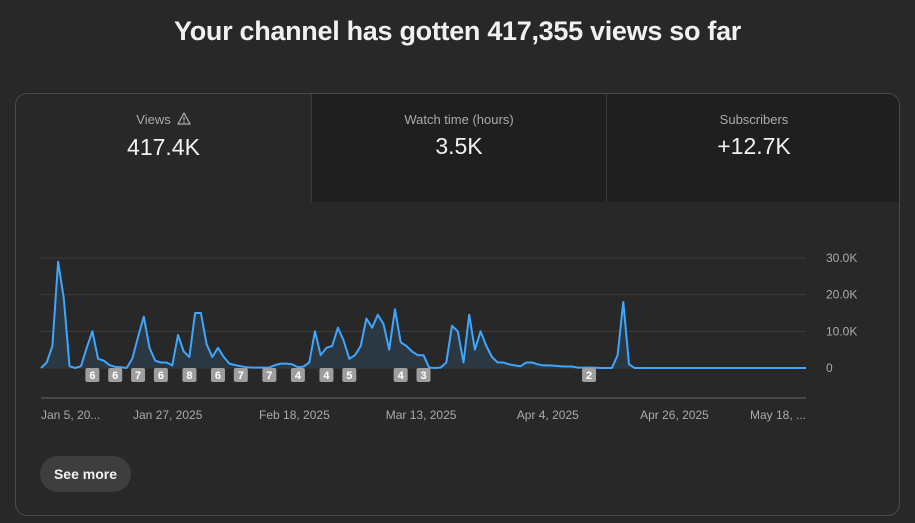 This screenshot has width=915, height=523. Describe the element at coordinates (85, 474) in the screenshot. I see `see-more-button: See more` at that location.